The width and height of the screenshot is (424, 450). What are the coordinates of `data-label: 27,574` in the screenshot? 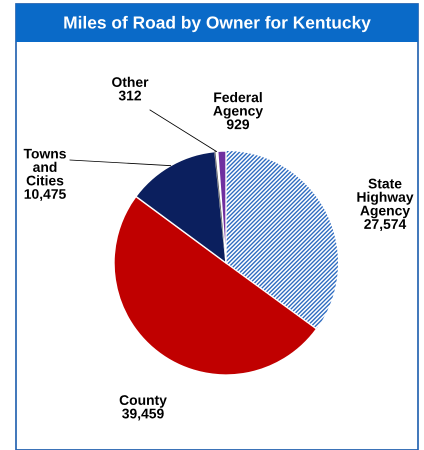 It's located at (385, 225).